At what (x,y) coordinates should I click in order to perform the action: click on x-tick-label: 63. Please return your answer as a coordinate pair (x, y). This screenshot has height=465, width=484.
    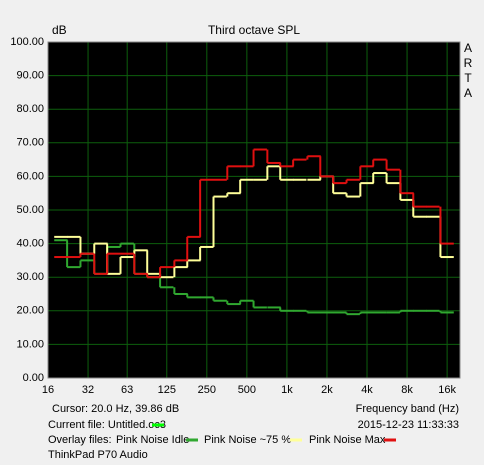
    Looking at the image, I should click on (127, 390).